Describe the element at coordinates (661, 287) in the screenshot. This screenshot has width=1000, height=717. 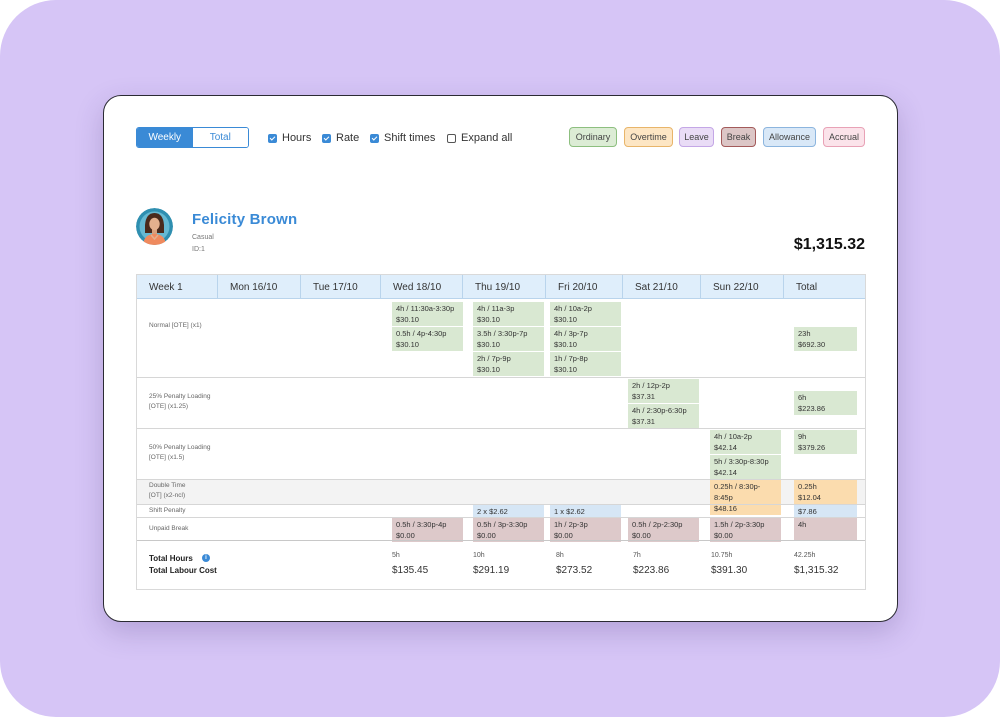
I see `col-sat: Sat 21/10` at that location.